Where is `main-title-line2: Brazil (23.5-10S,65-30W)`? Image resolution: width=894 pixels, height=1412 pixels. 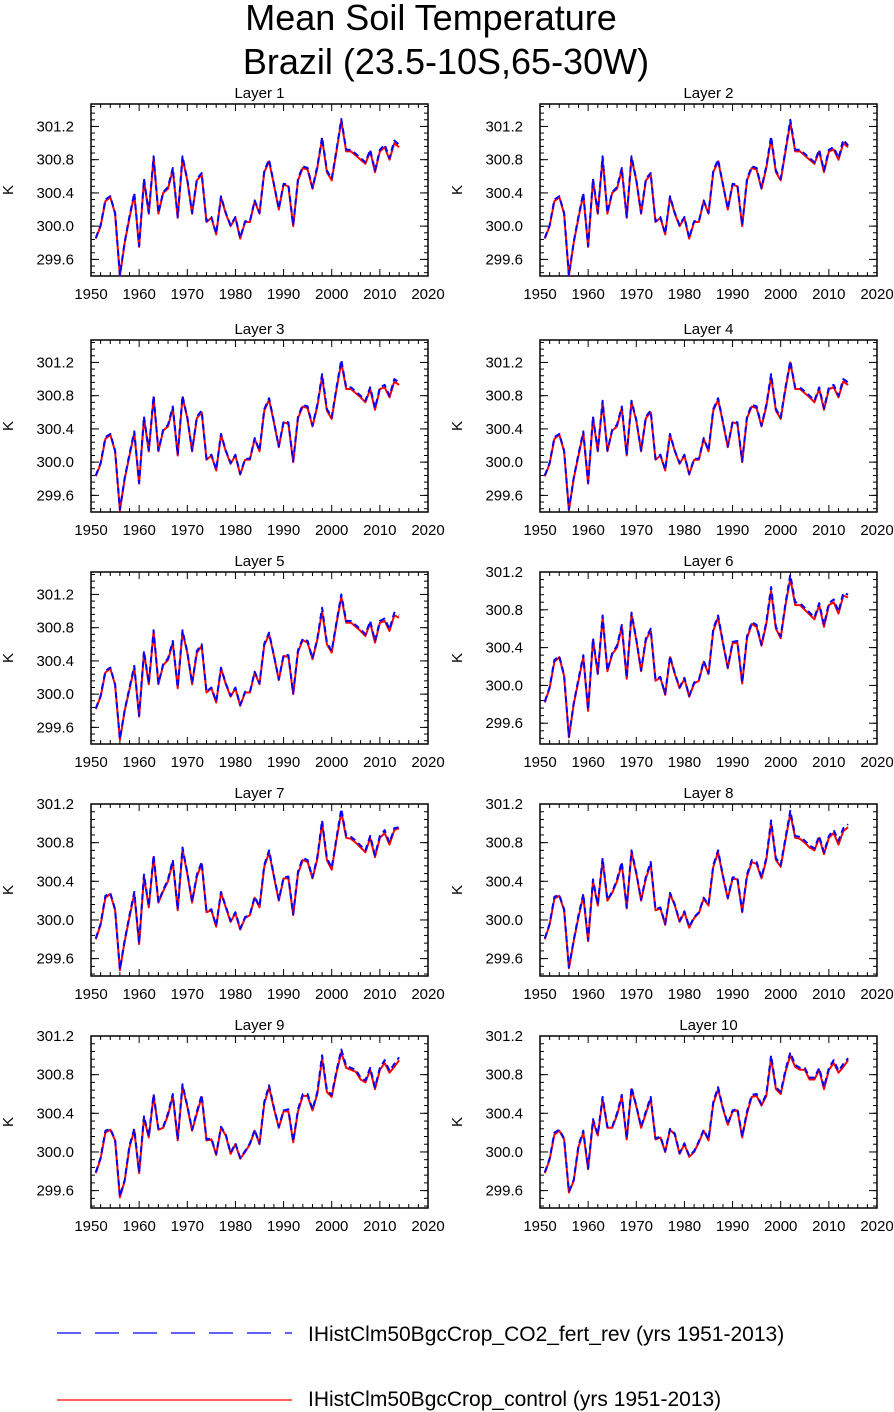 main-title-line2: Brazil (23.5-10S,65-30W) is located at coordinates (446, 61).